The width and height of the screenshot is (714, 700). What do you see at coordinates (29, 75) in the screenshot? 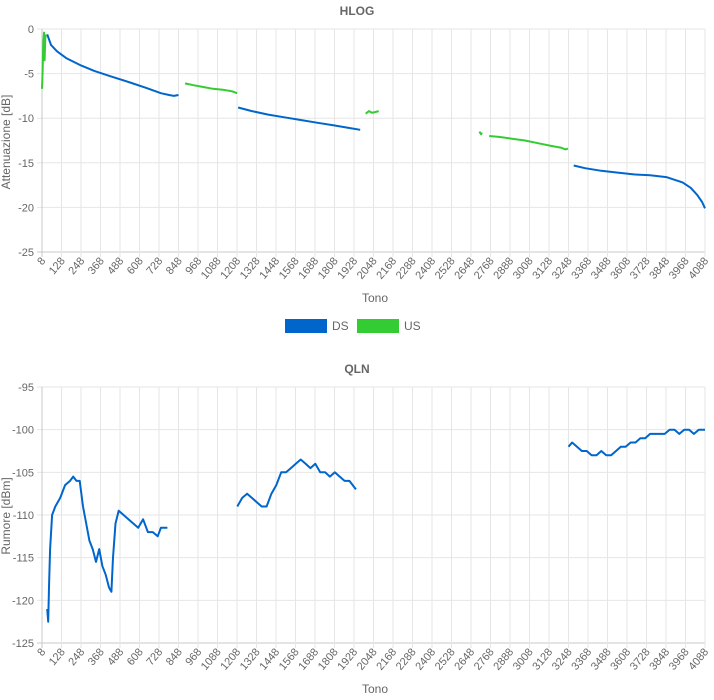
I see `y-tick-label: -5` at bounding box center [29, 75].